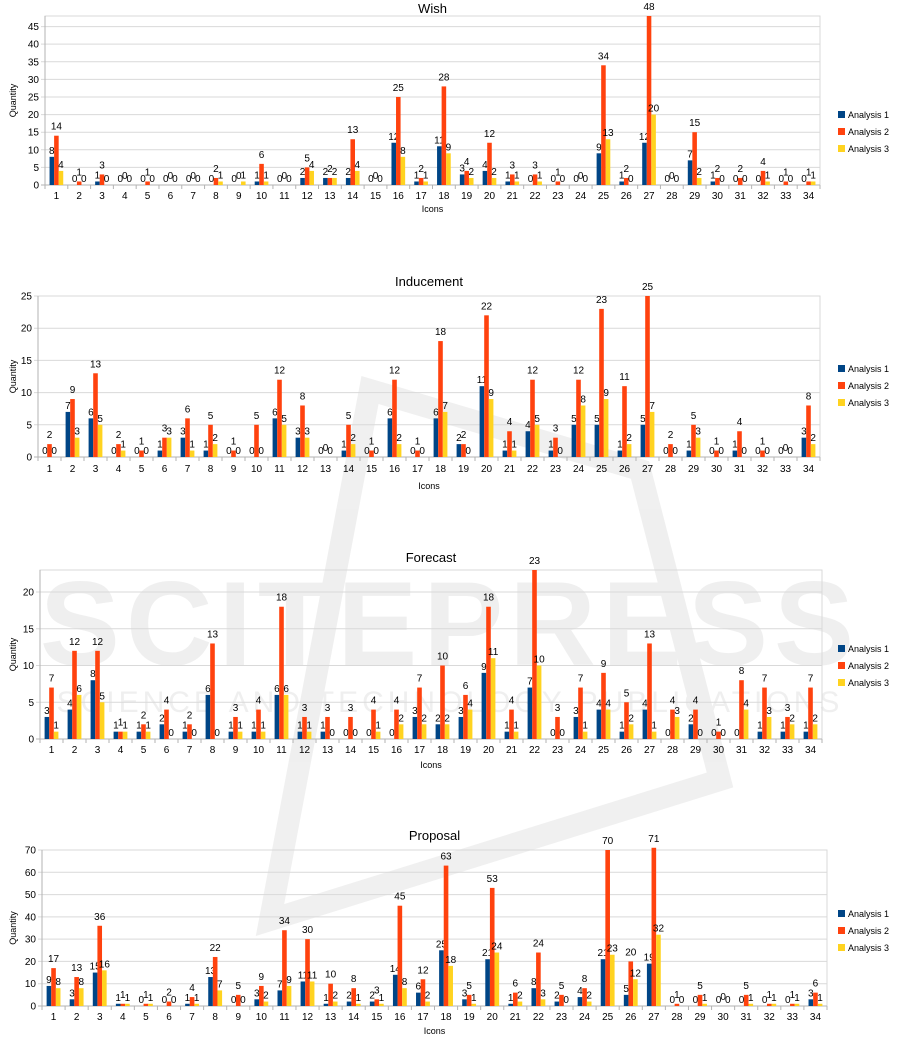 This screenshot has height=1040, width=901. What do you see at coordinates (604, 664) in the screenshot?
I see `data-label: 9` at bounding box center [604, 664].